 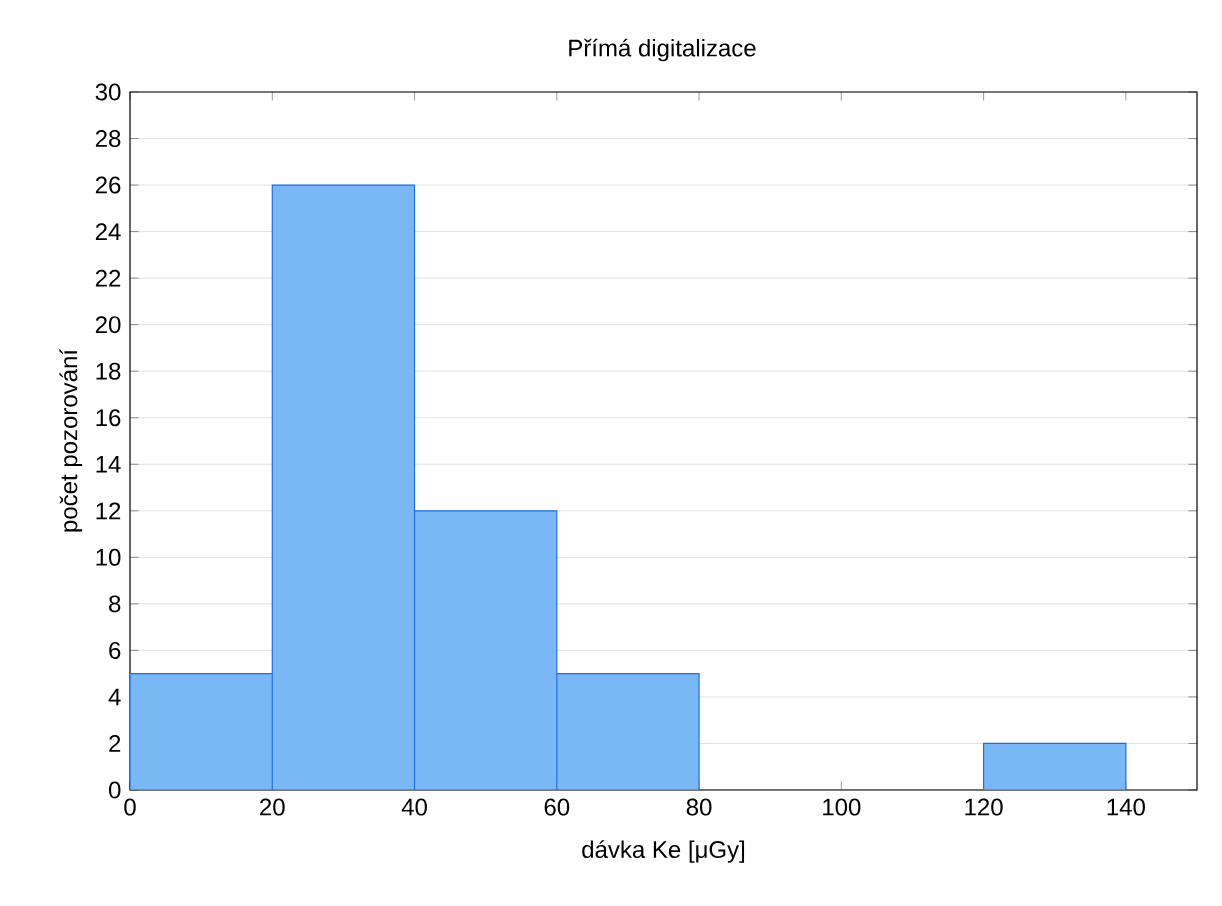 What do you see at coordinates (699, 807) in the screenshot?
I see `x-tick-label: 80` at bounding box center [699, 807].